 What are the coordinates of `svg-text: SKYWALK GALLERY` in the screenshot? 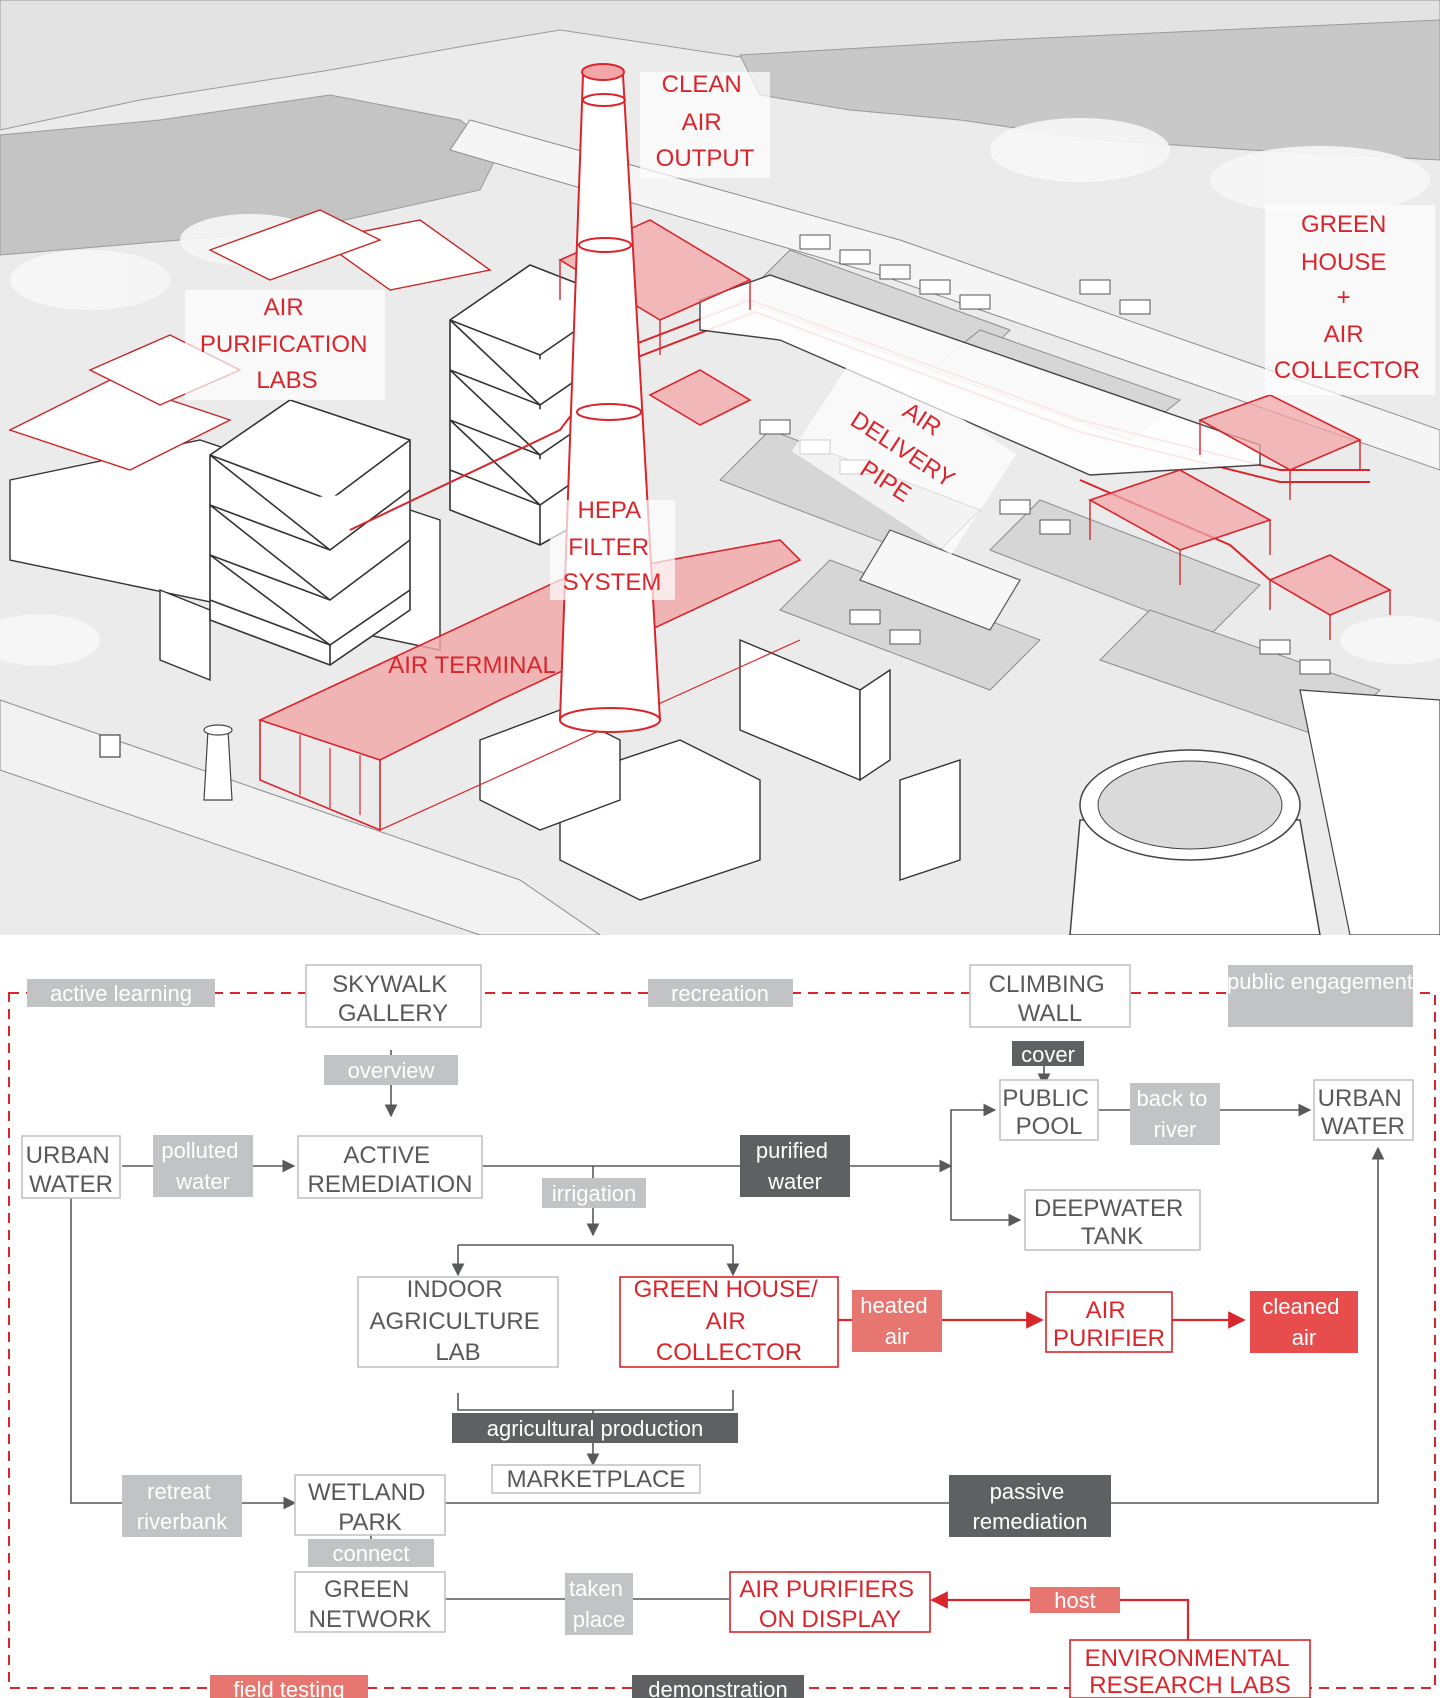 It's located at (393, 999).